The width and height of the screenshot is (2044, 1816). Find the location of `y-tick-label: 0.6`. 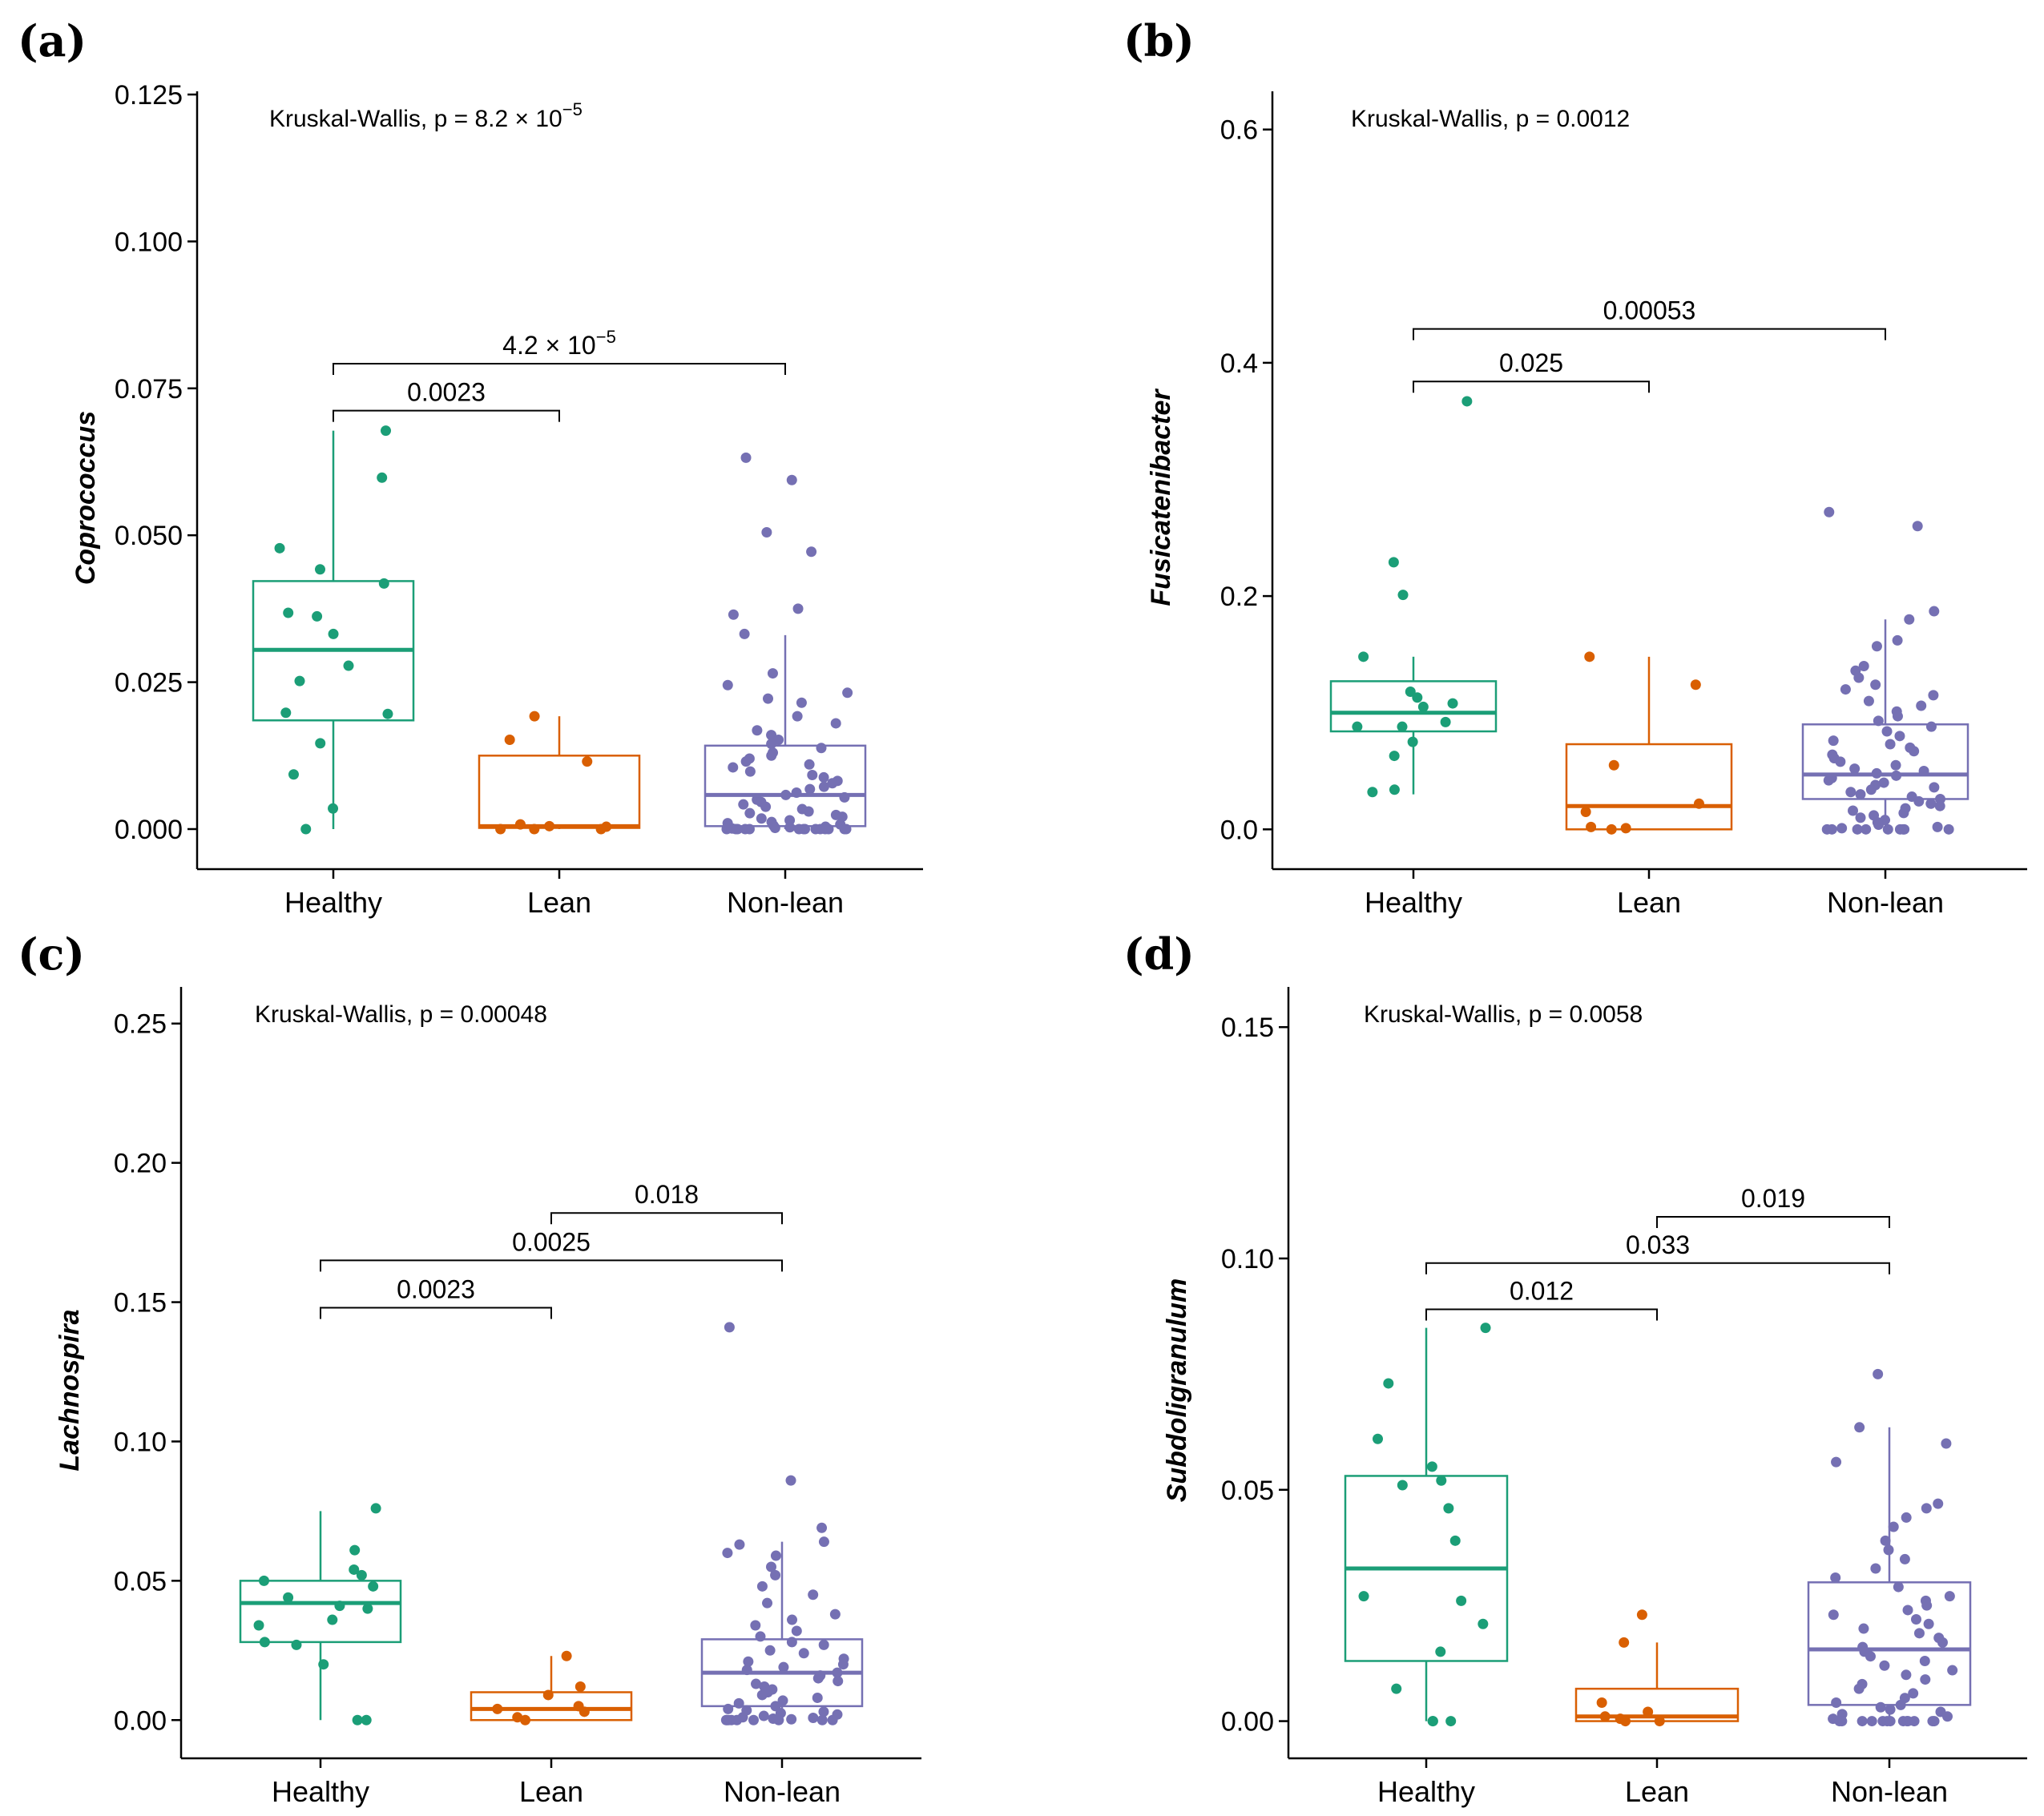

y-tick-label: 0.6 is located at coordinates (1239, 130).